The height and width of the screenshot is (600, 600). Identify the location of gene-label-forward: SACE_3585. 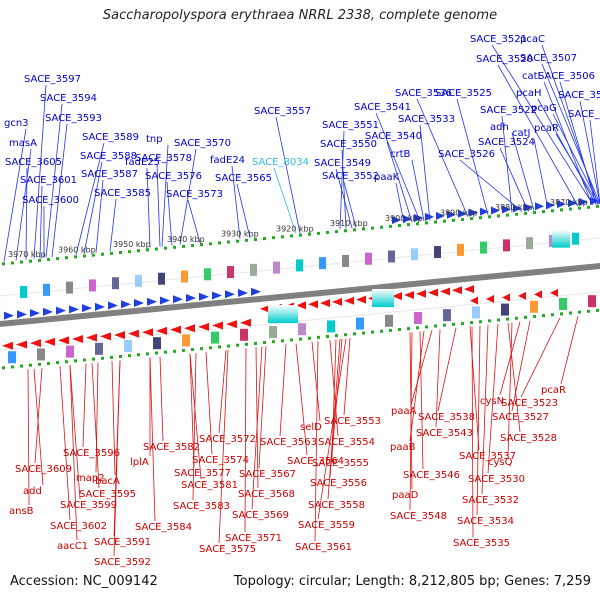
(122, 193).